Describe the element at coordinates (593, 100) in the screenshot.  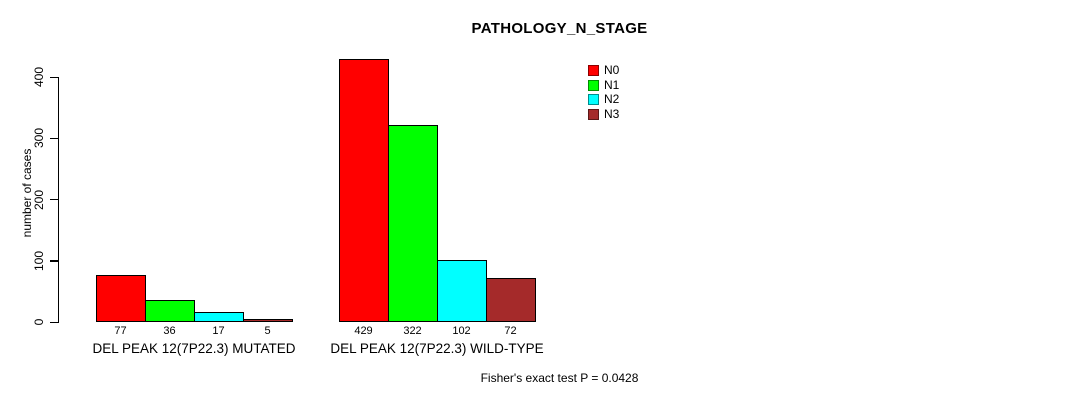
I see `legend-swatch-N2` at that location.